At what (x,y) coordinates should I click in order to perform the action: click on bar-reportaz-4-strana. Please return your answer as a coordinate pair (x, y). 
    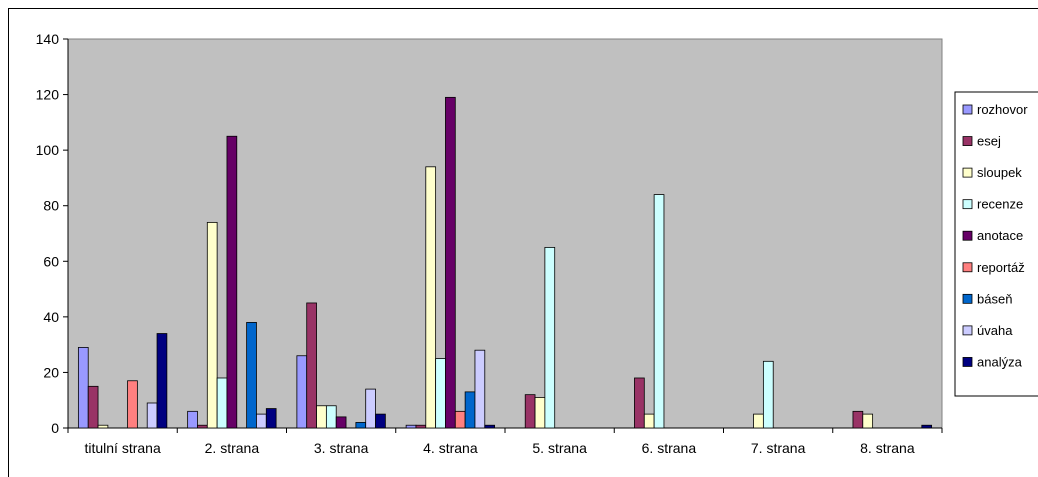
    Looking at the image, I should click on (460, 419).